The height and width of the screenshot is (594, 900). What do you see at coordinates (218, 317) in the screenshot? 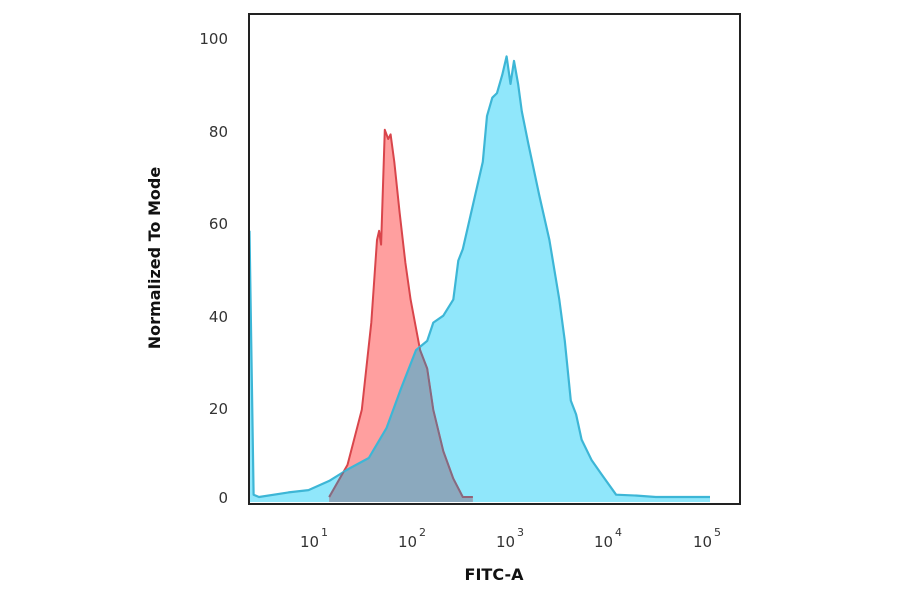
I see `y-tick-40: 40` at bounding box center [218, 317].